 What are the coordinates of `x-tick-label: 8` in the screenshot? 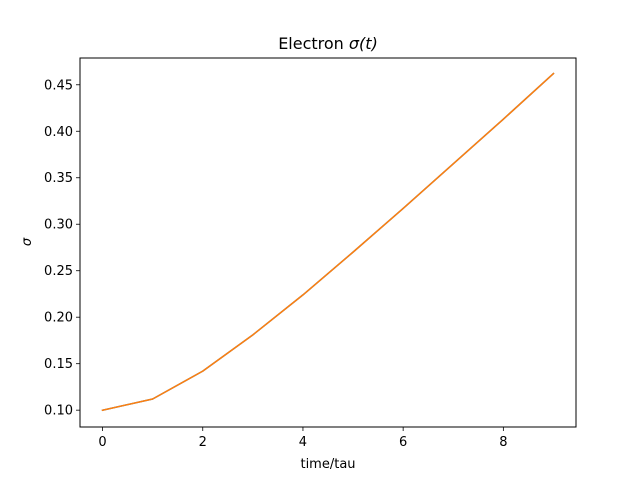 It's located at (503, 442).